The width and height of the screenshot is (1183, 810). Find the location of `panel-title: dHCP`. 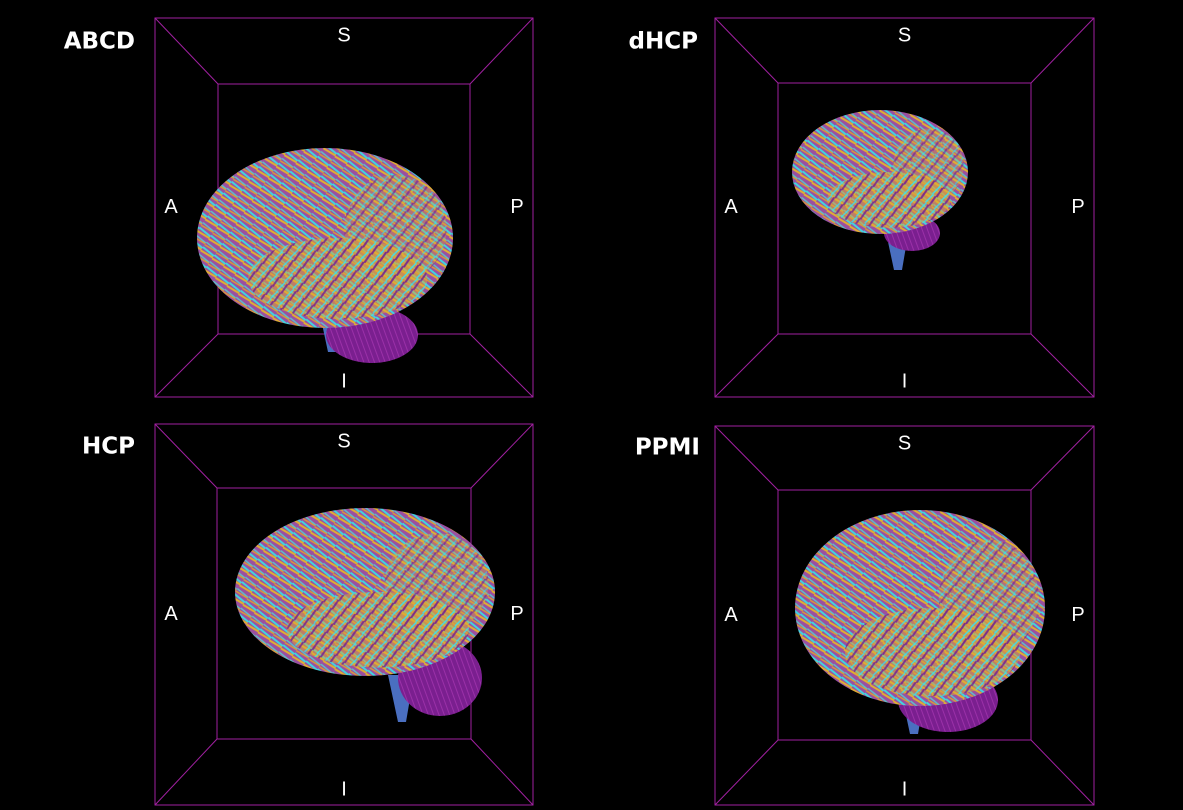

panel-title: dHCP is located at coordinates (663, 42).